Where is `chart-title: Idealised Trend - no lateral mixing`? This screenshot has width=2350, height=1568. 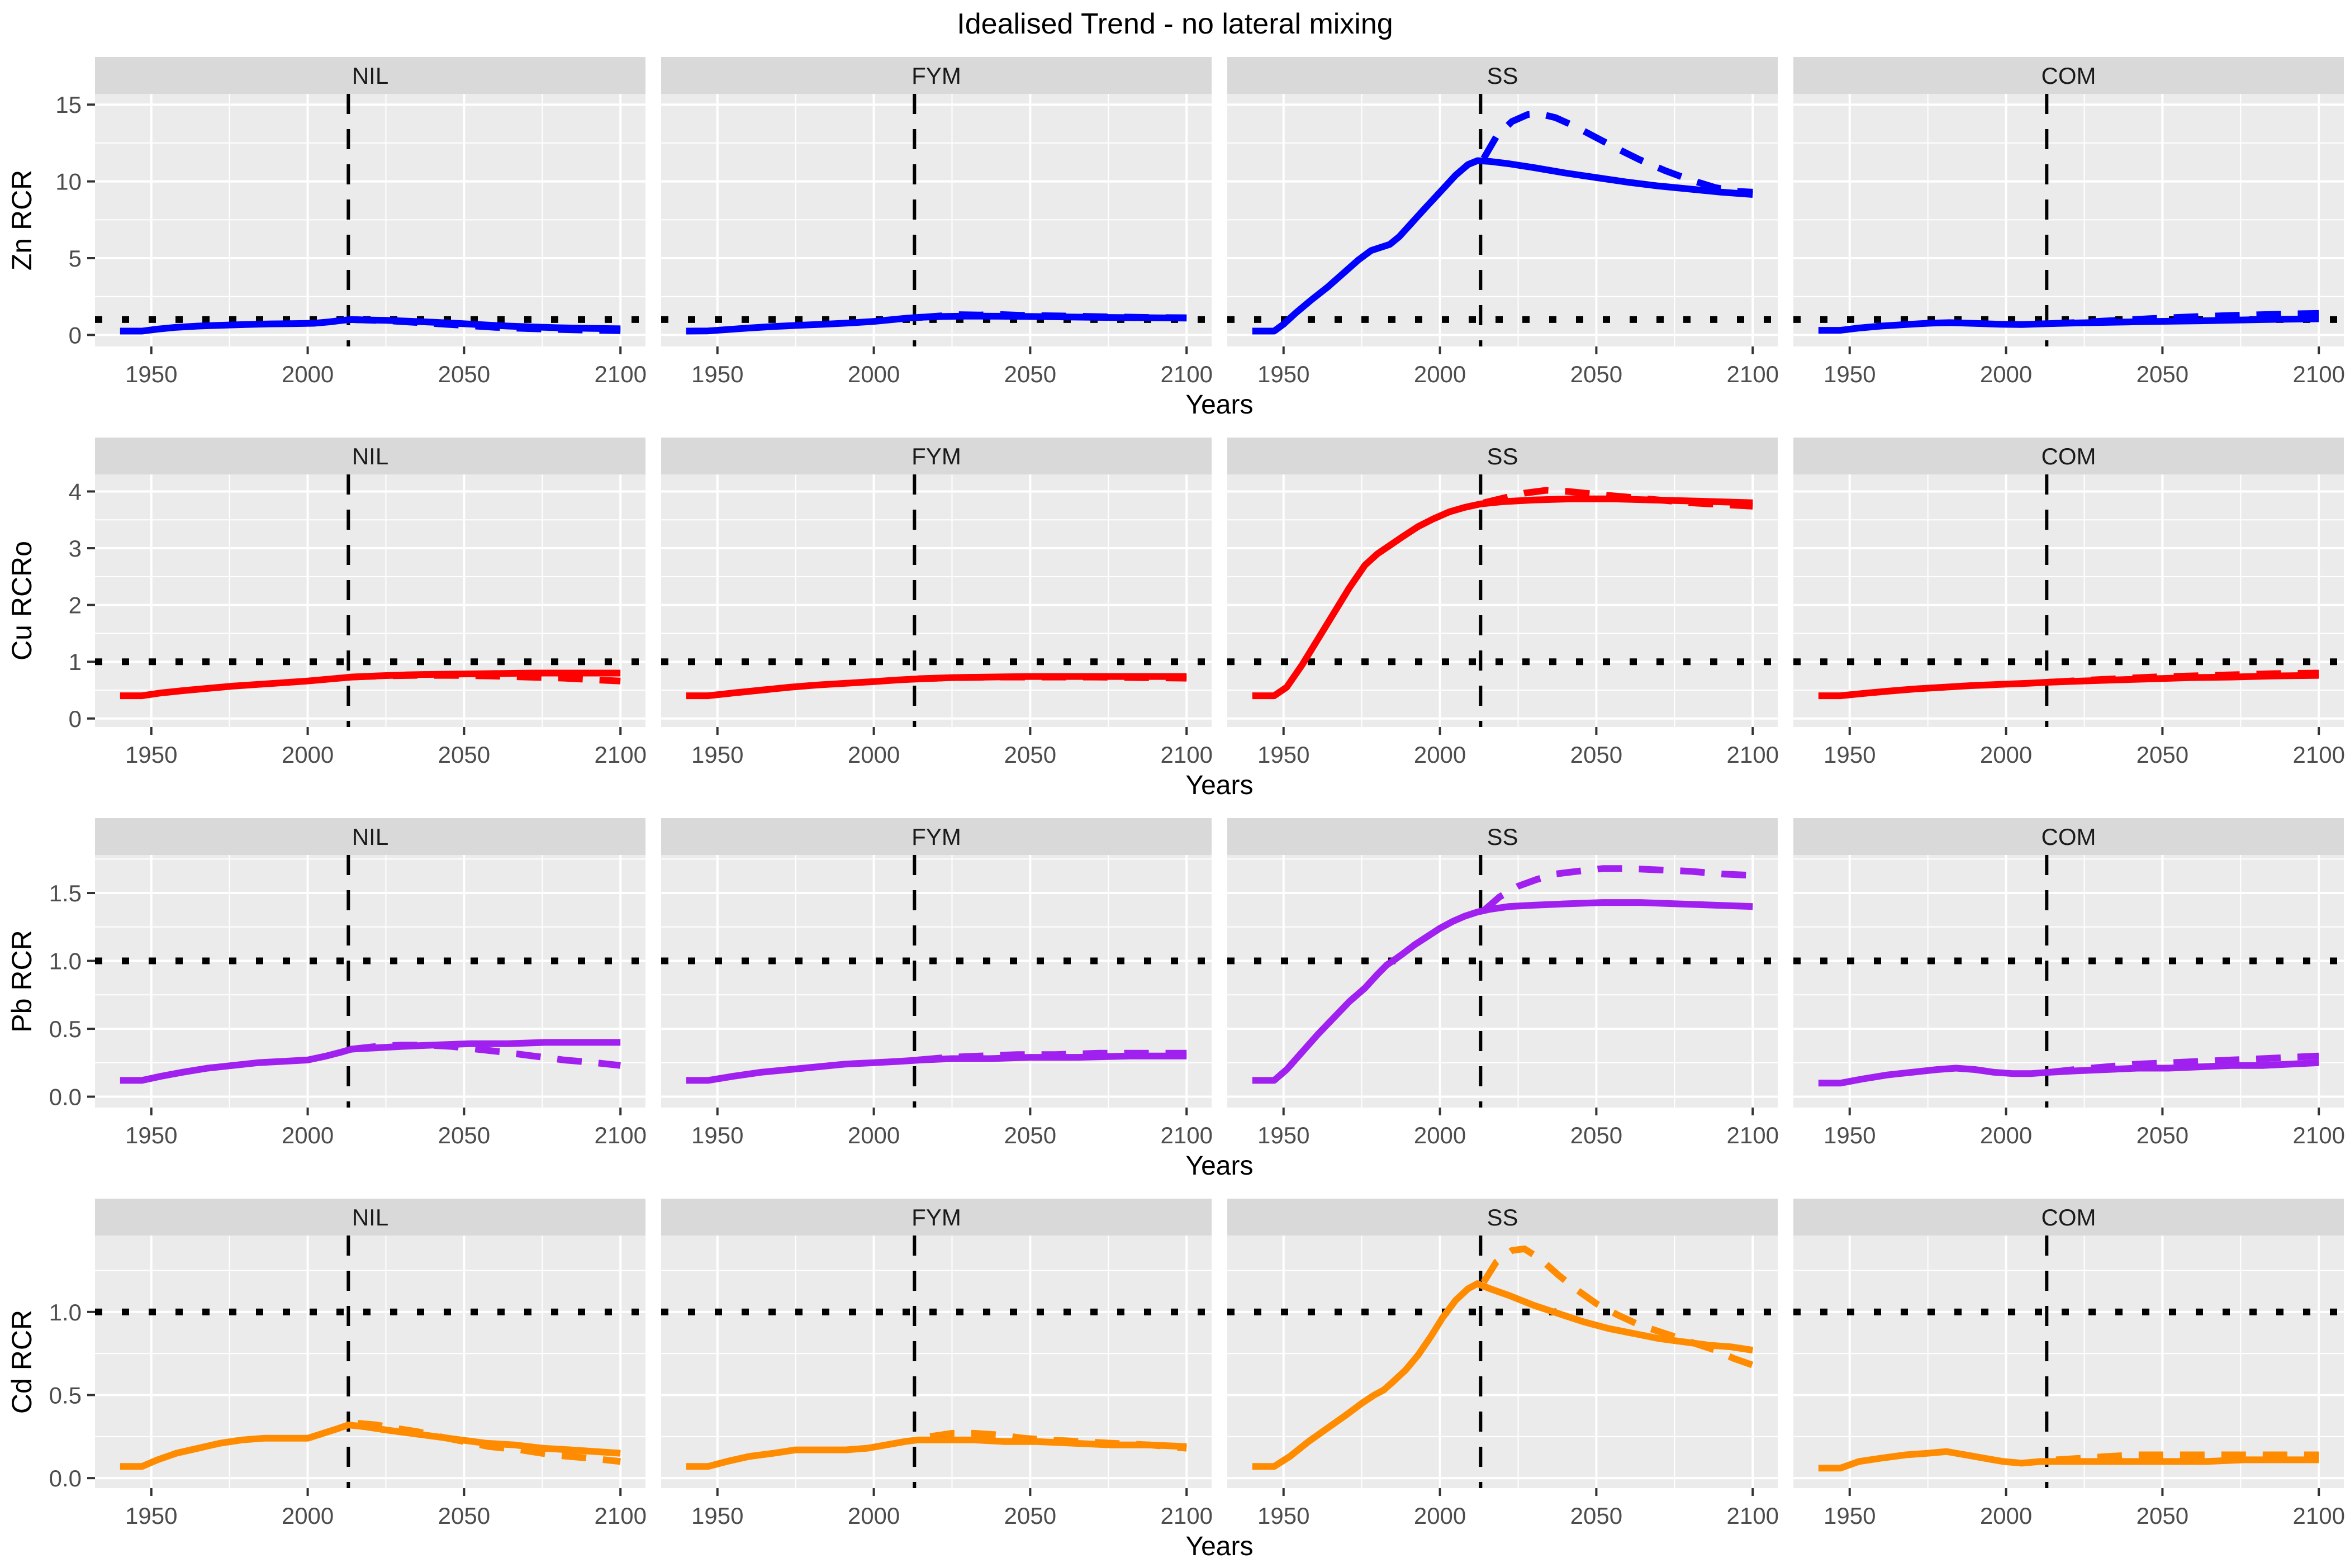
chart-title: Idealised Trend - no lateral mixing is located at coordinates (1175, 24).